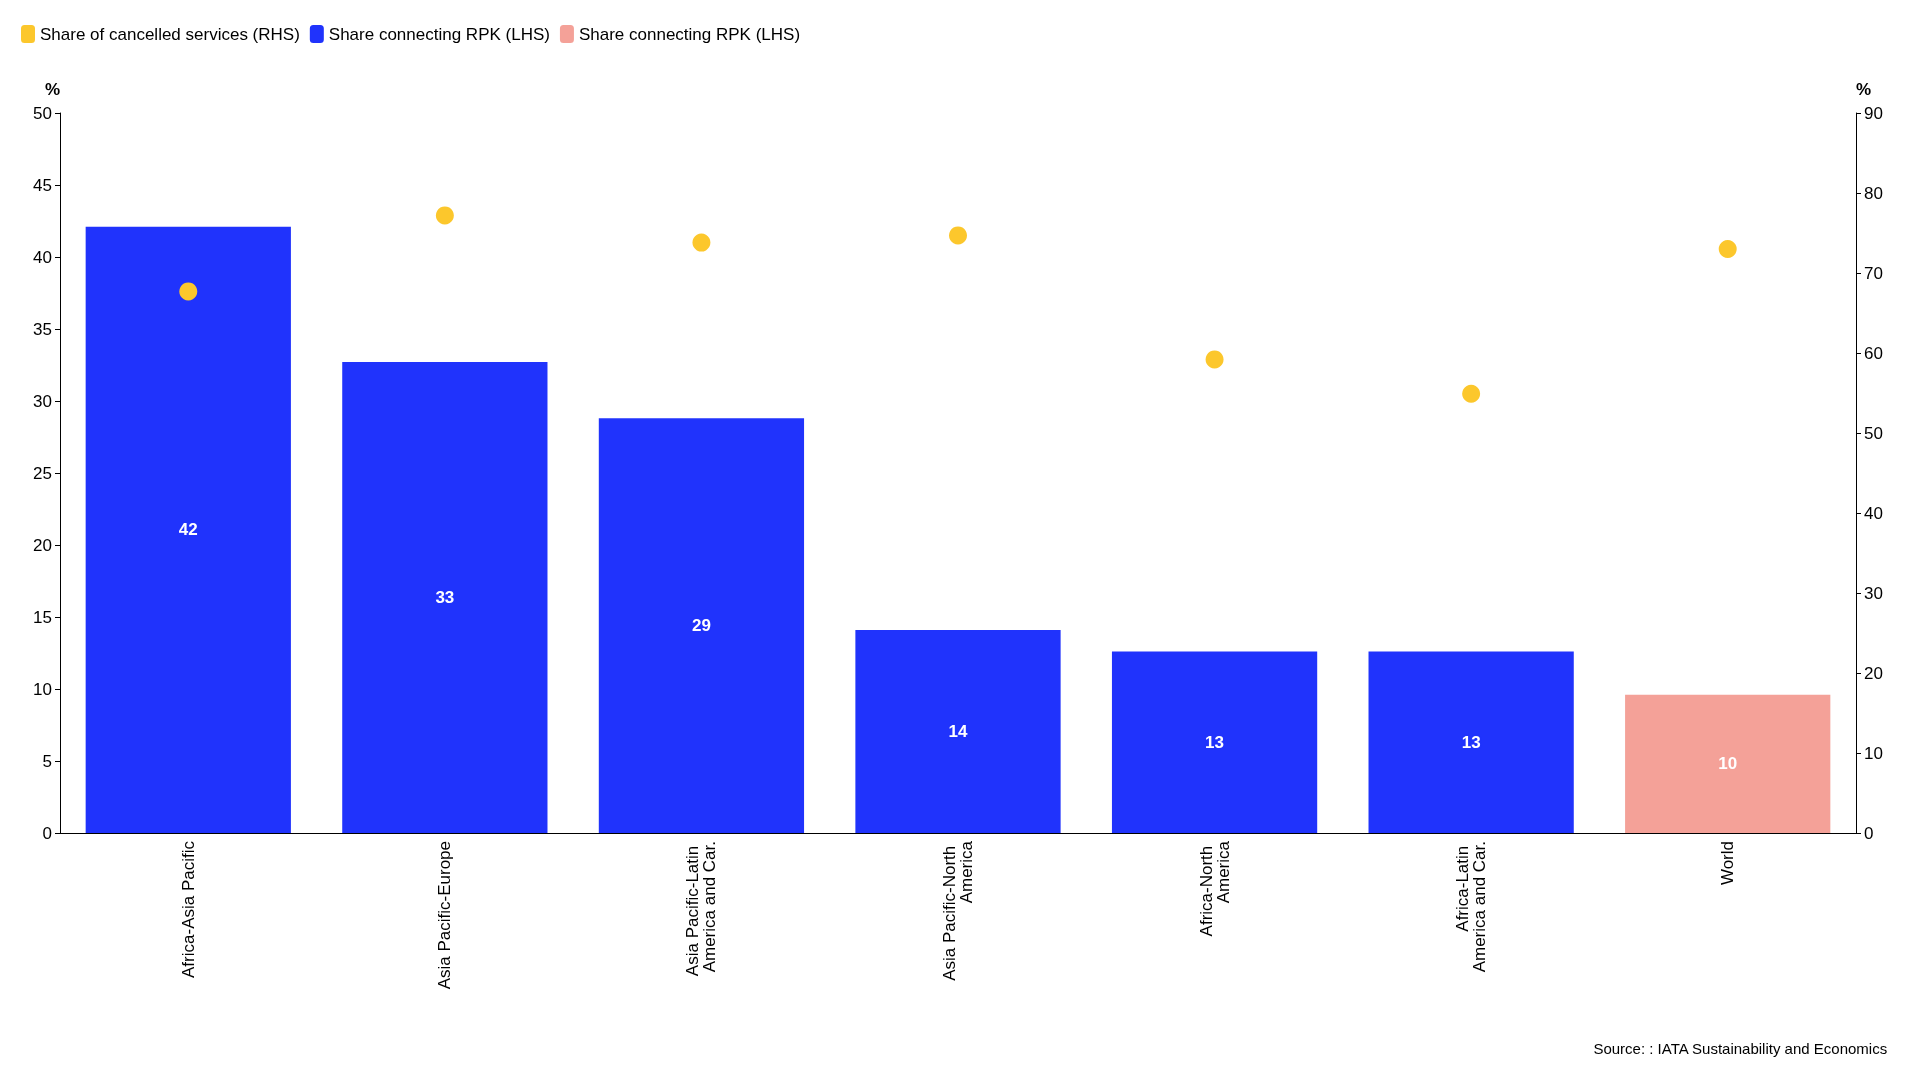  What do you see at coordinates (1873, 673) in the screenshot?
I see `y2-tick-label: 20` at bounding box center [1873, 673].